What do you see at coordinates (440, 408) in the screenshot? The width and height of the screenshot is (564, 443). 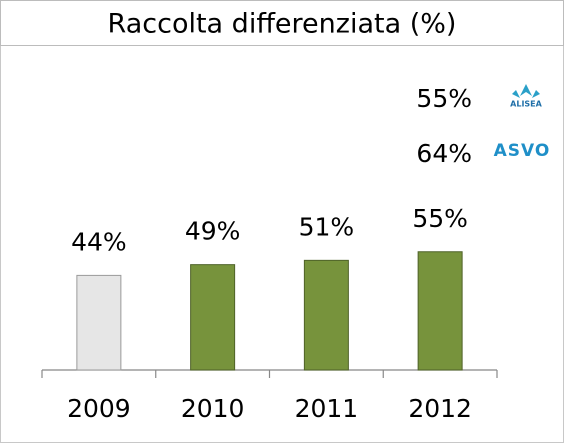 I see `x-tick-label: 2012` at bounding box center [440, 408].